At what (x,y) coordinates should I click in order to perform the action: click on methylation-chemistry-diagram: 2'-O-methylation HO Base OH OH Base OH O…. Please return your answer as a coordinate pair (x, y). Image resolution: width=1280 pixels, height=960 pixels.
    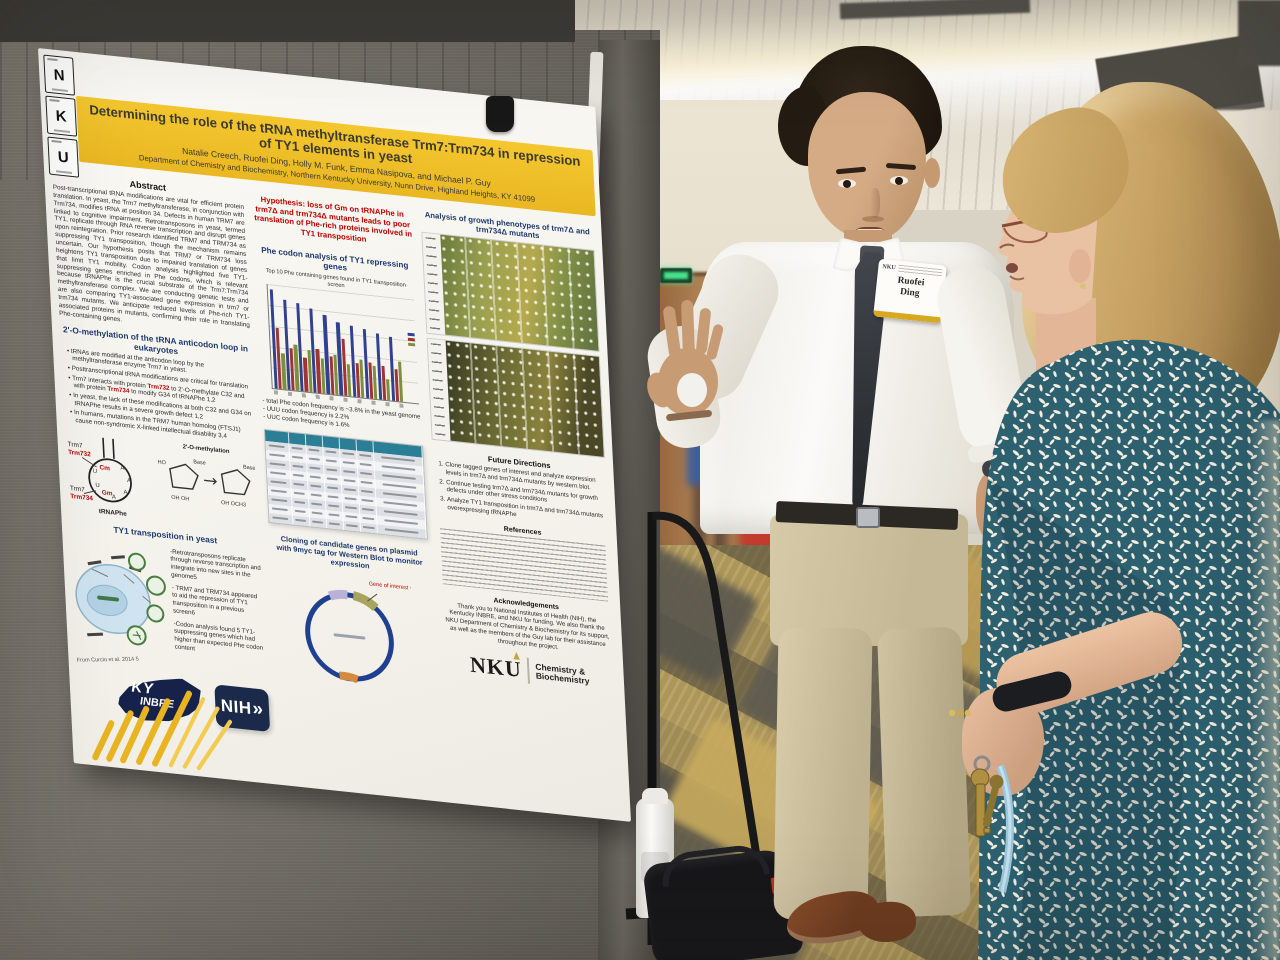
    Looking at the image, I should click on (207, 476).